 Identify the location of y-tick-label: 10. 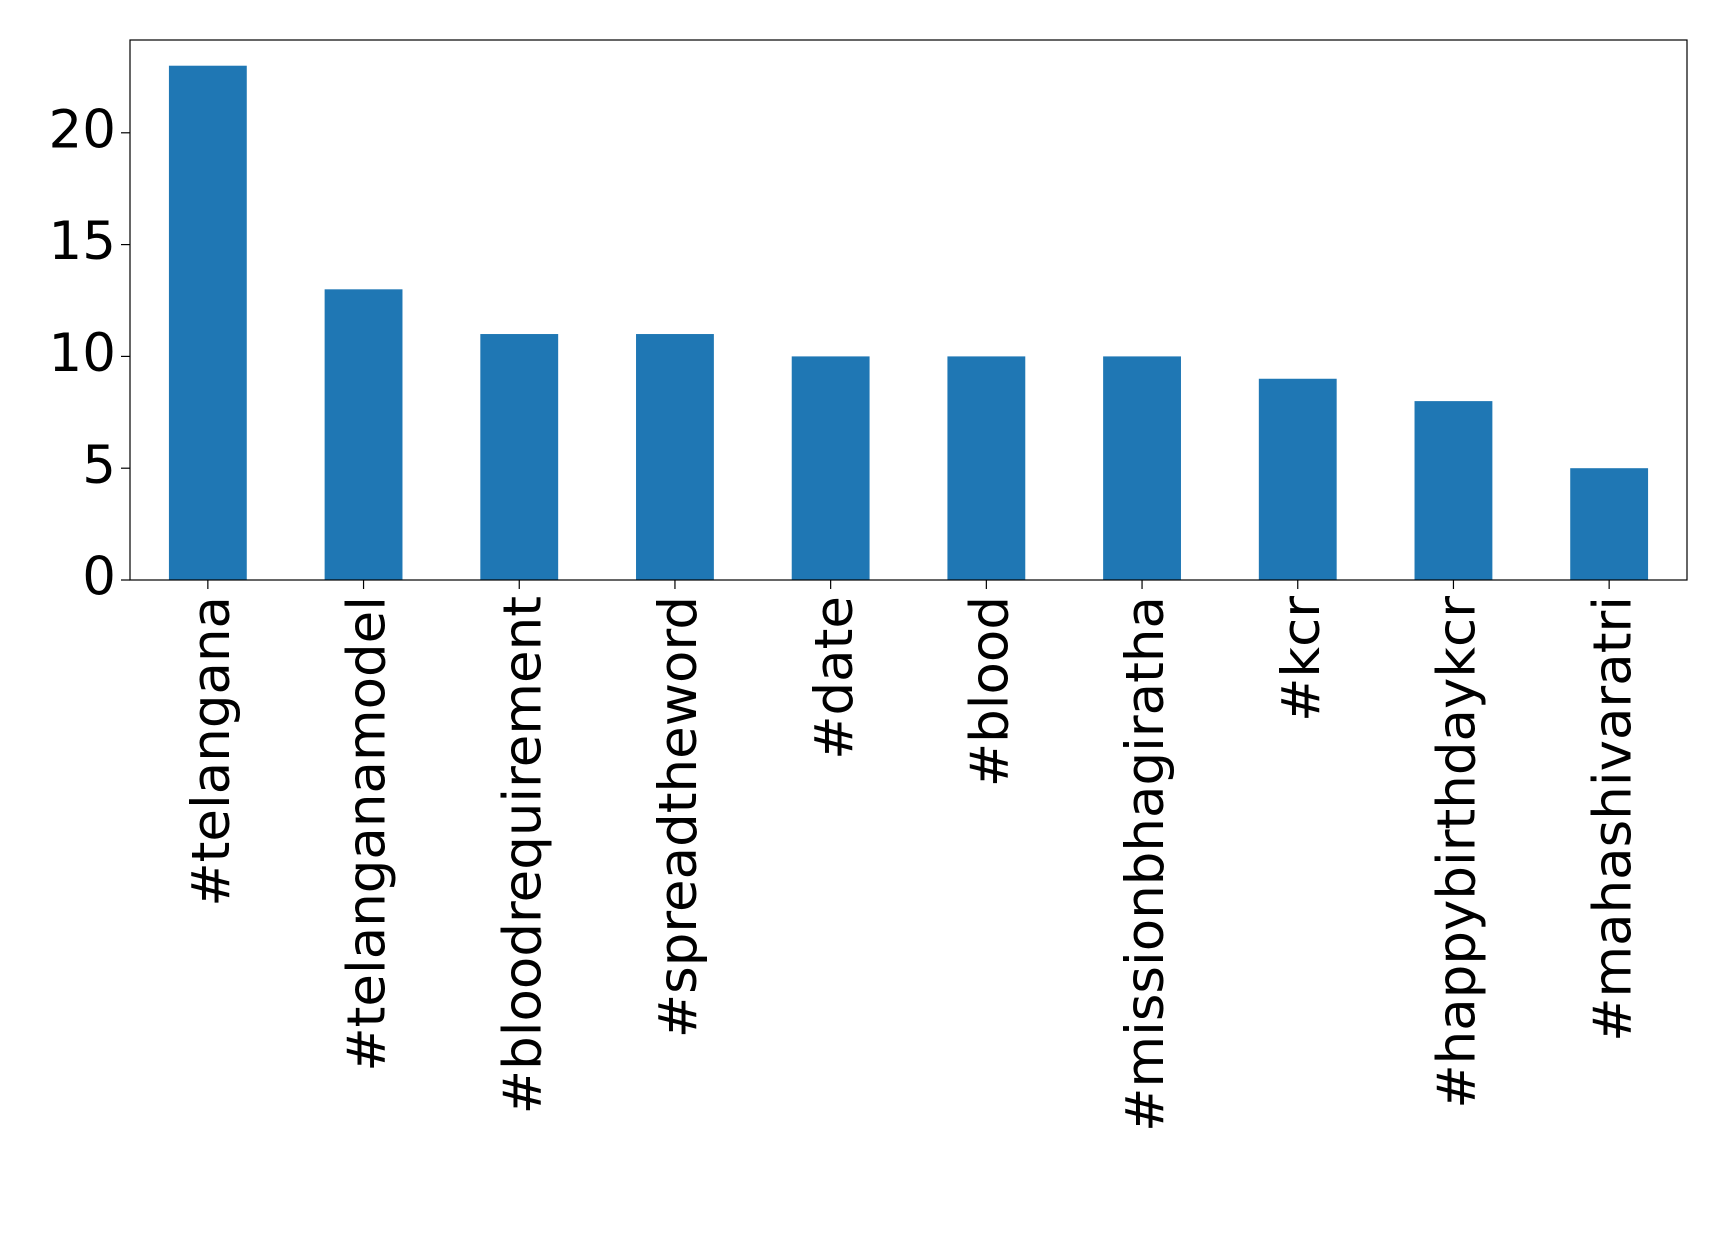
(82, 353).